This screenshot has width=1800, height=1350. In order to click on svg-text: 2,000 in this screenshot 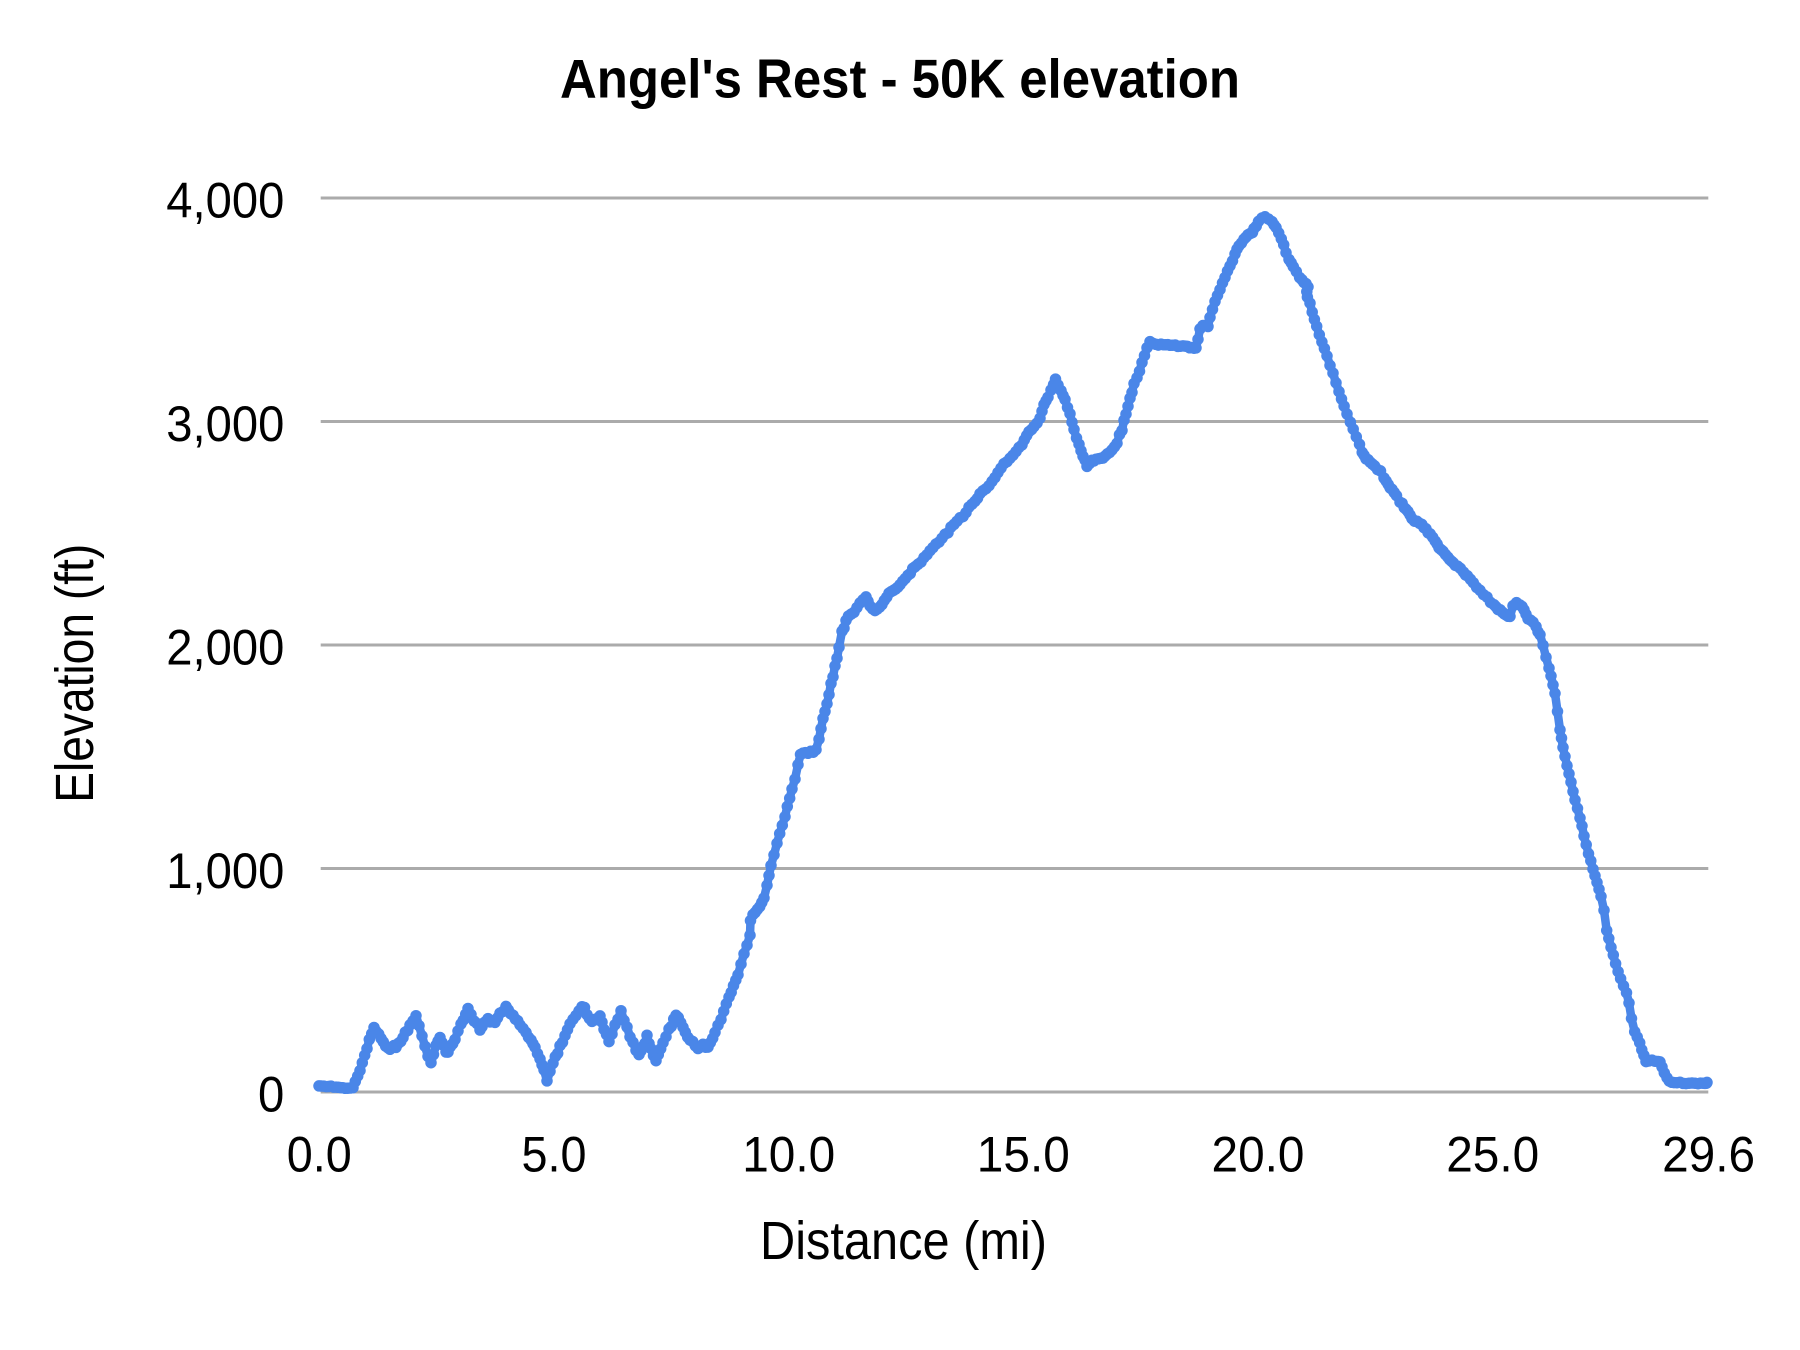, I will do `click(225, 646)`.